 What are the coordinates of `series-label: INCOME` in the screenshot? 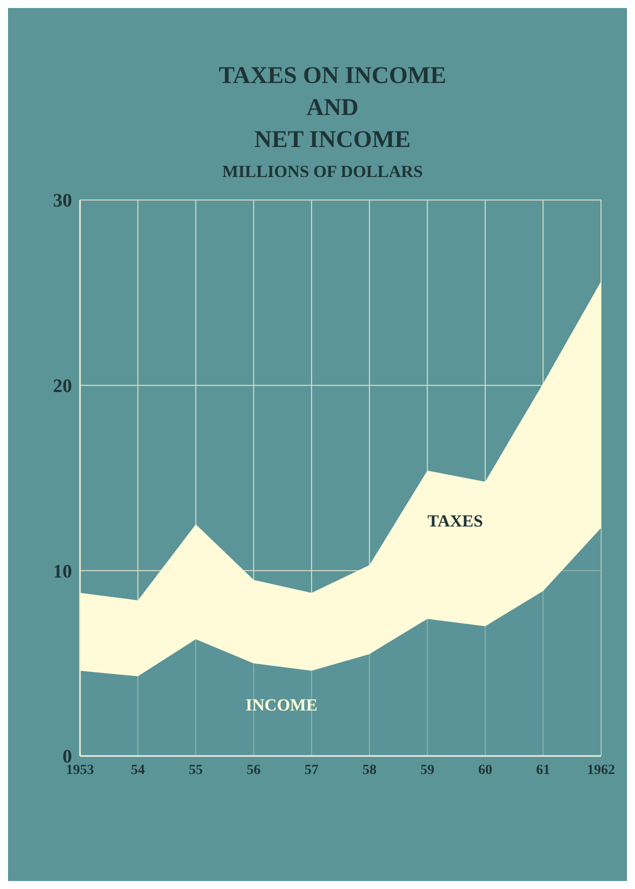 It's located at (282, 705).